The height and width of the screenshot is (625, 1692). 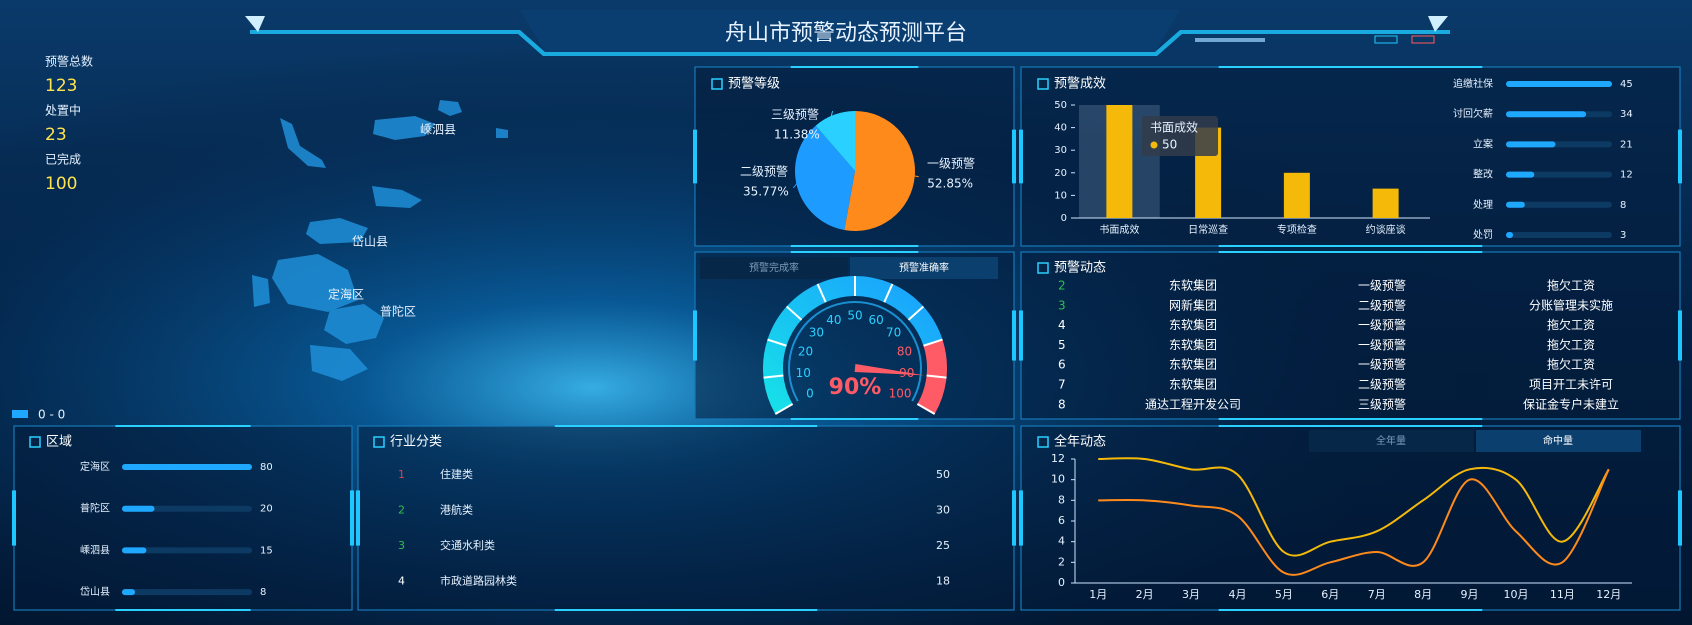 I want to click on header-frame, so click(x=850, y=43).